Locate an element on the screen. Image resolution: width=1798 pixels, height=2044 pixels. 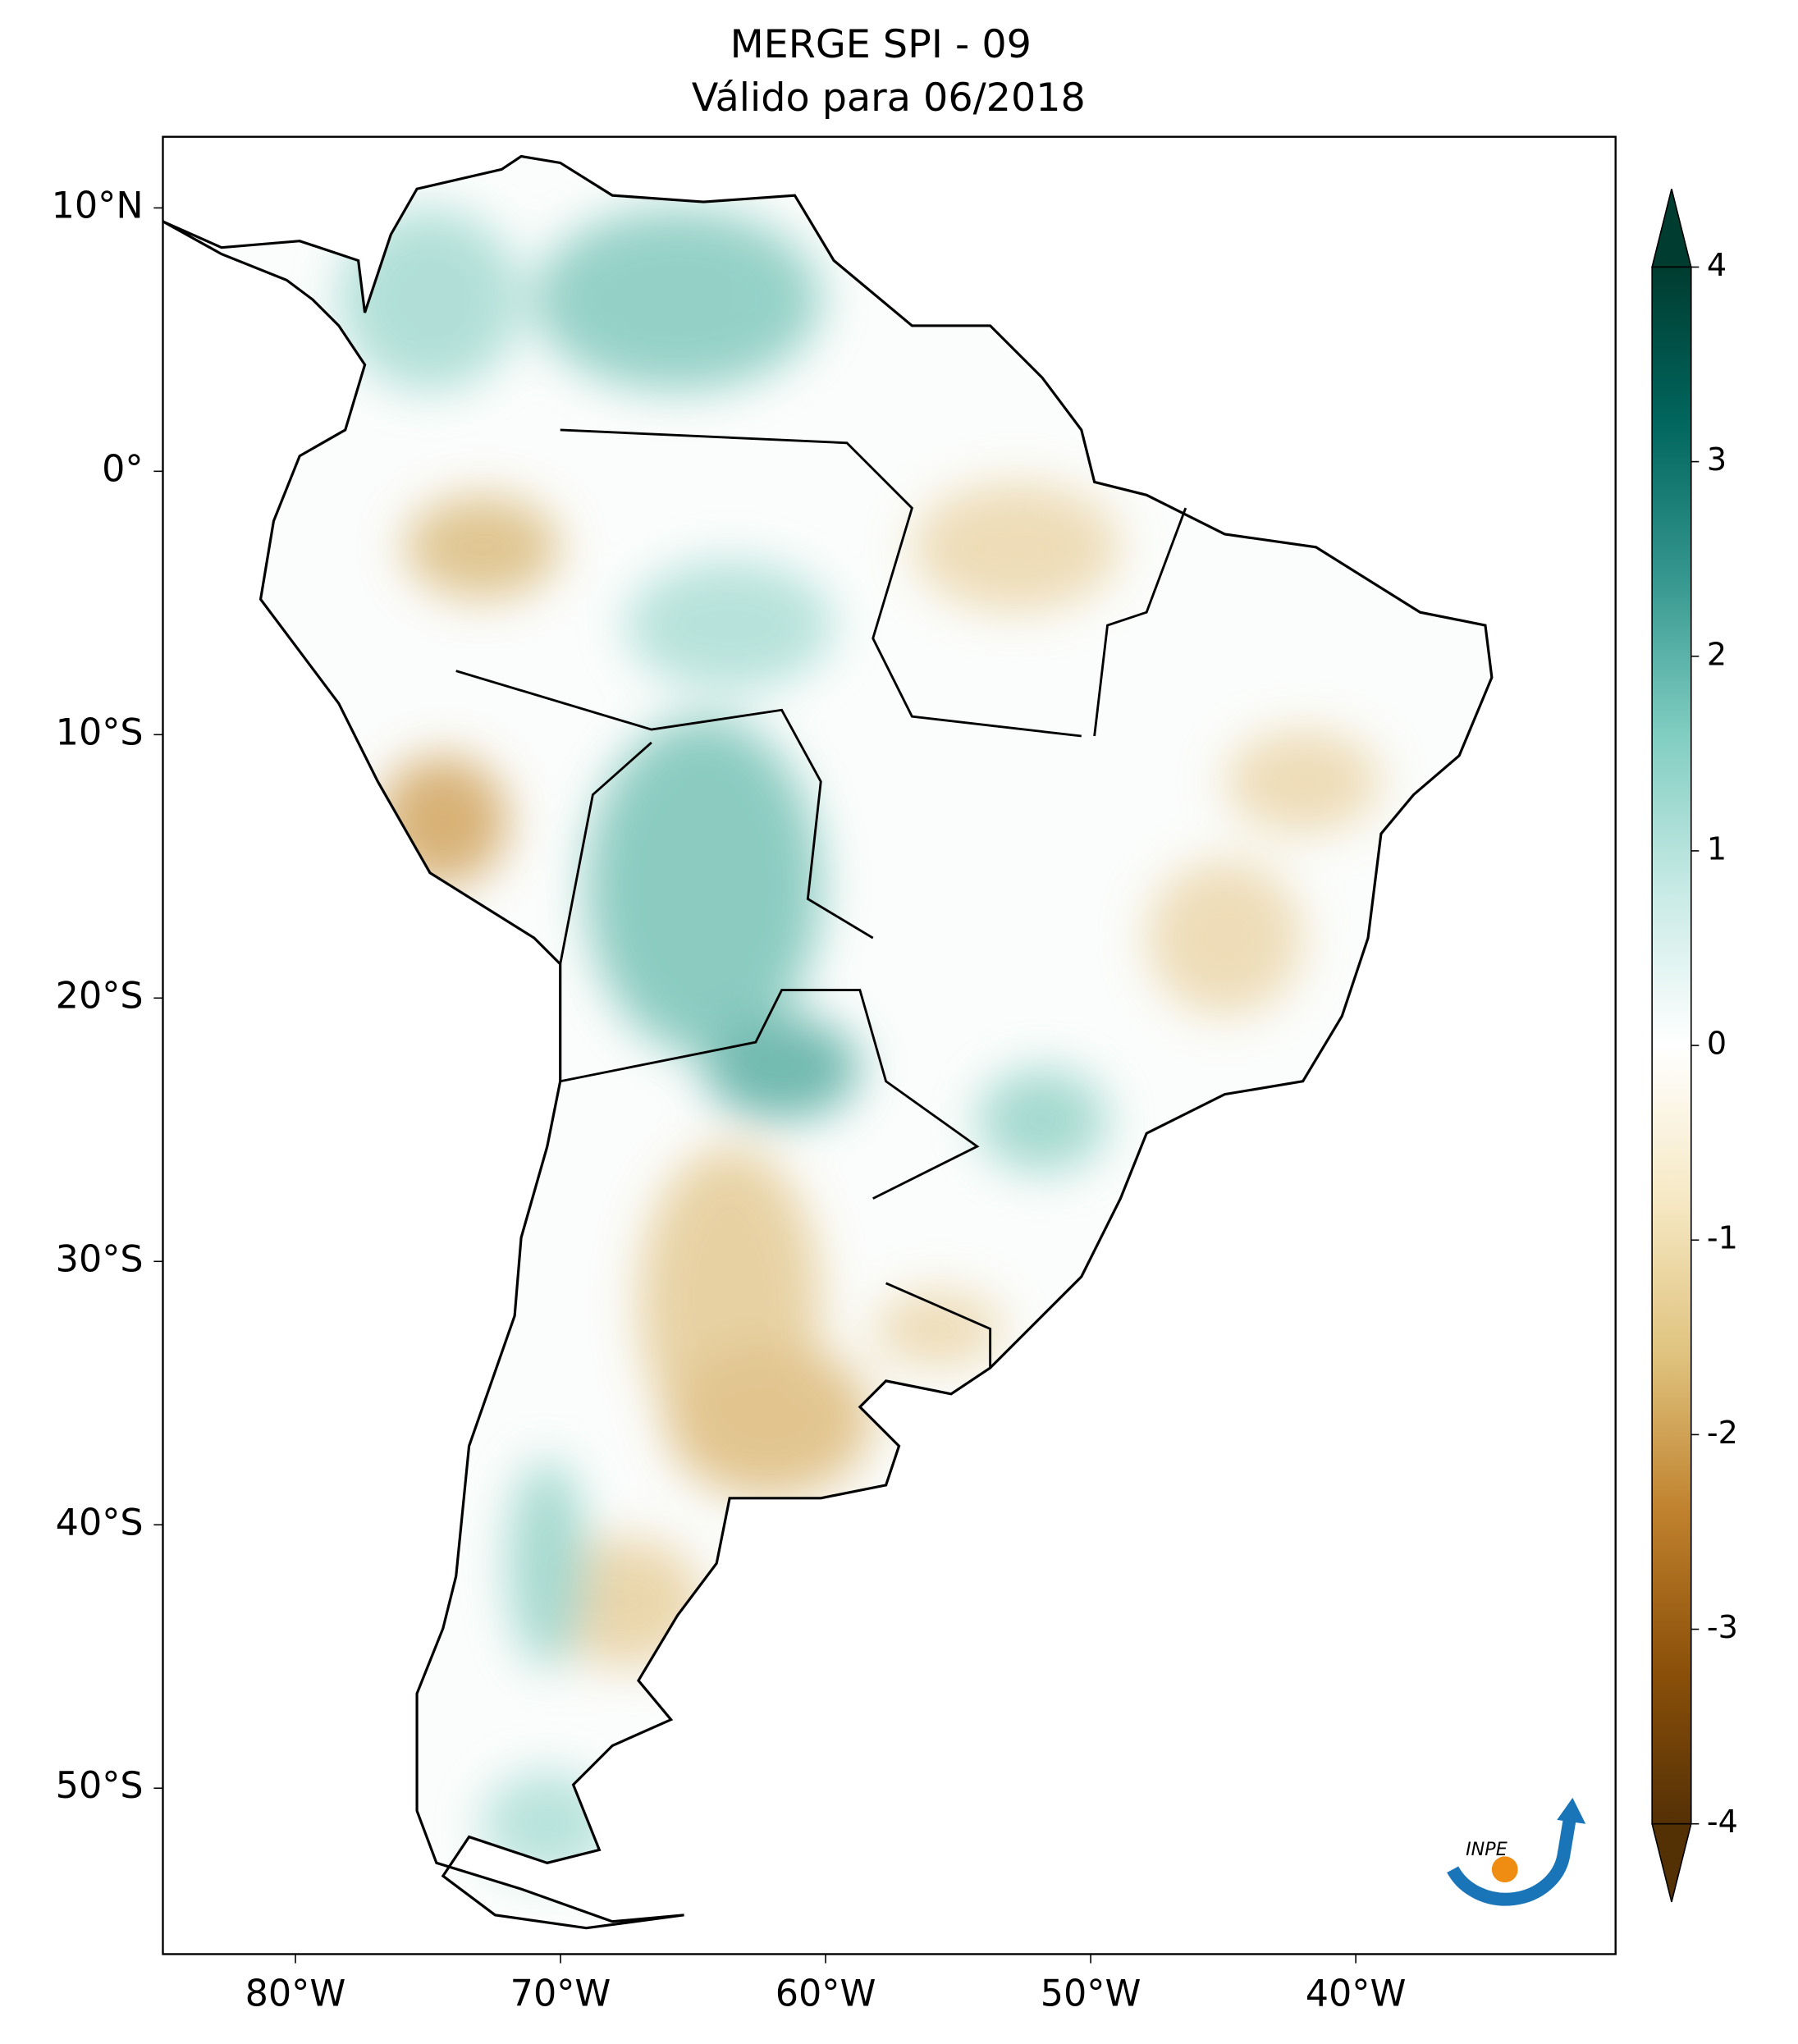
x-tick-label: 70°W is located at coordinates (560, 1994).